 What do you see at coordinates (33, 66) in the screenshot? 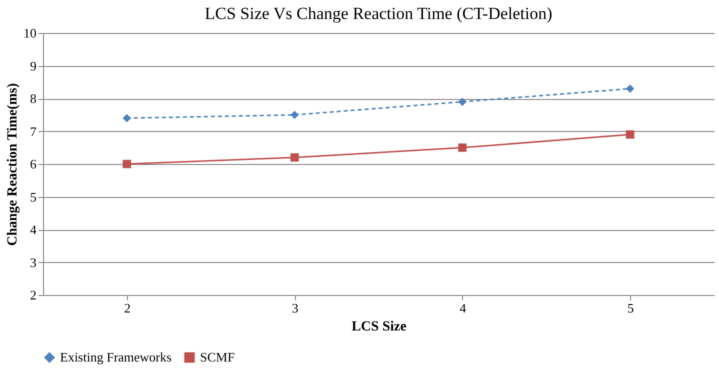
I see `y-tick-label: 9` at bounding box center [33, 66].